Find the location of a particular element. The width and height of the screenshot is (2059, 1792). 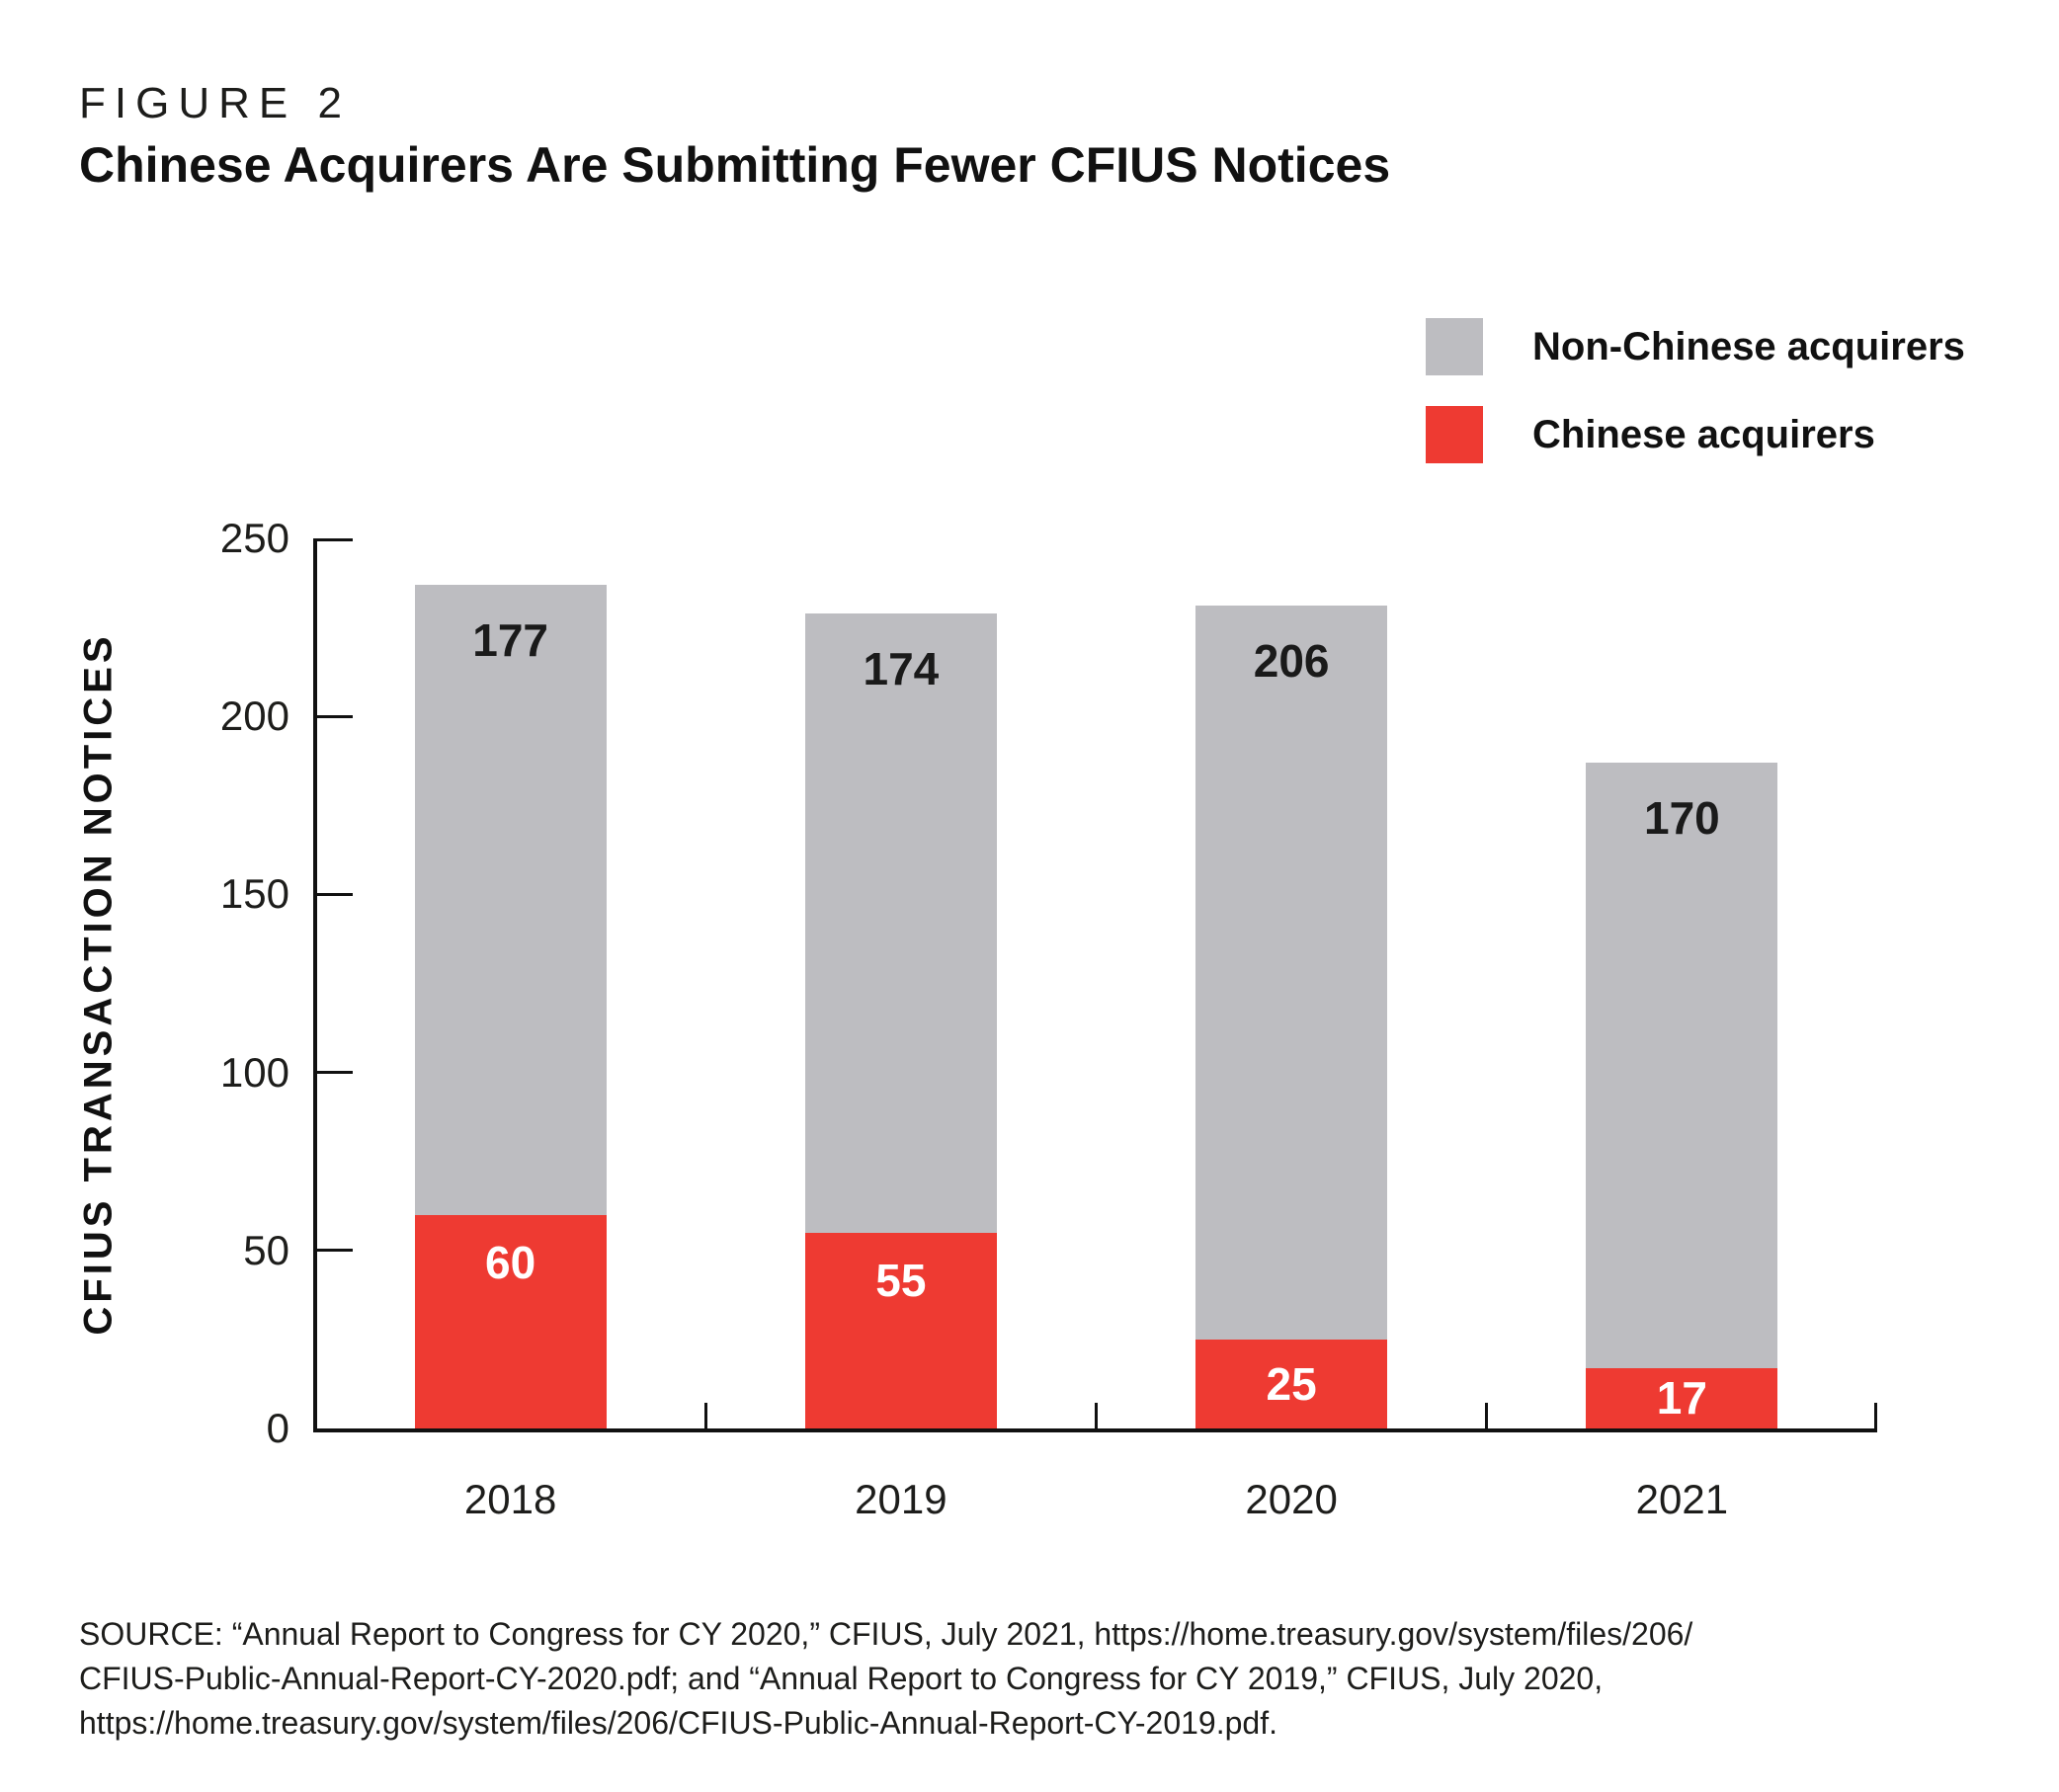

bar-value-label-chinese: 25 is located at coordinates (1291, 1383).